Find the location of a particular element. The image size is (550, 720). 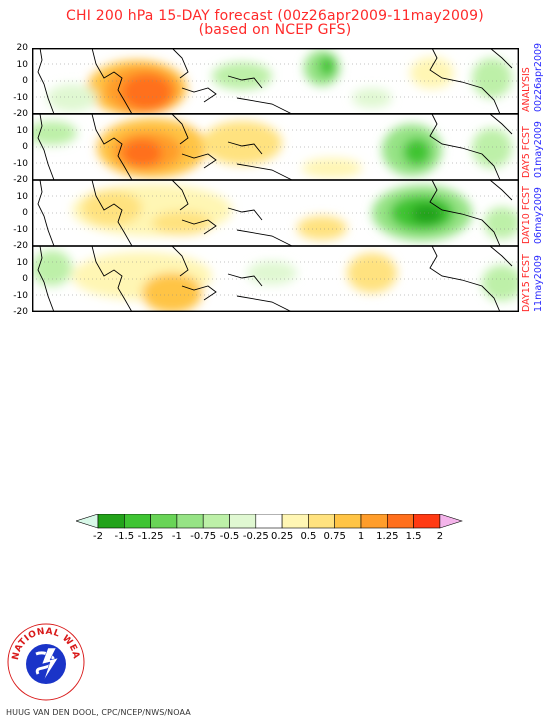

legend-label: -0.25 is located at coordinates (255, 536).